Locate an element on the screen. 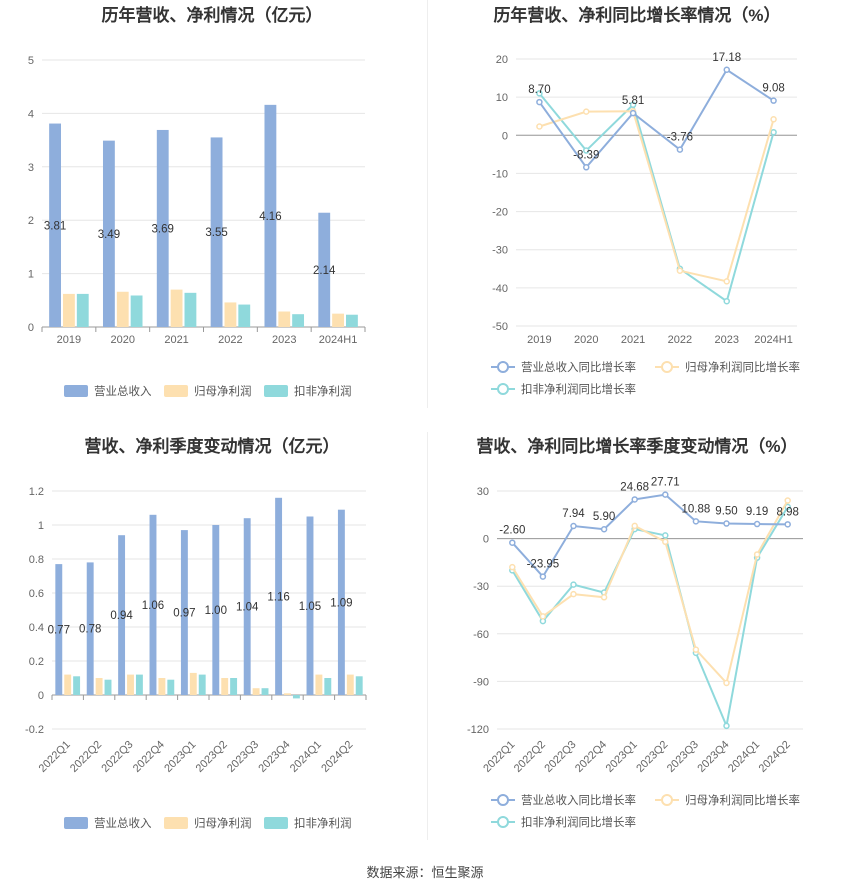 The image size is (850, 891). y-tick-label: 5 is located at coordinates (31, 61).